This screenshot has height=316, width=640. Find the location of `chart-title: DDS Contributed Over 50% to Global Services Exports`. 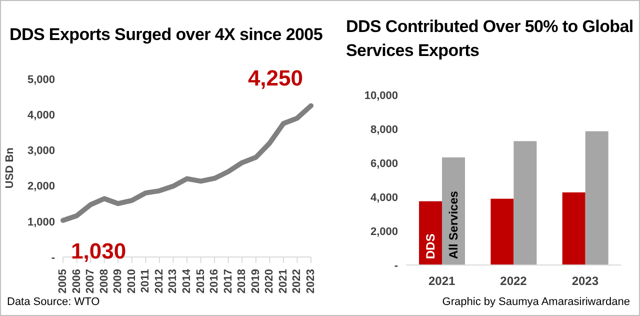

chart-title: DDS Contributed Over 50% to Global Services Exports is located at coordinates (490, 39).